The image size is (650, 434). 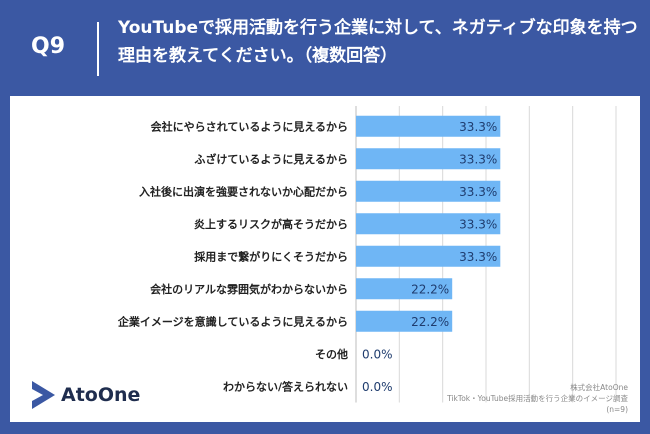 What do you see at coordinates (101, 395) in the screenshot?
I see `logo-text: AtoOne` at bounding box center [101, 395].